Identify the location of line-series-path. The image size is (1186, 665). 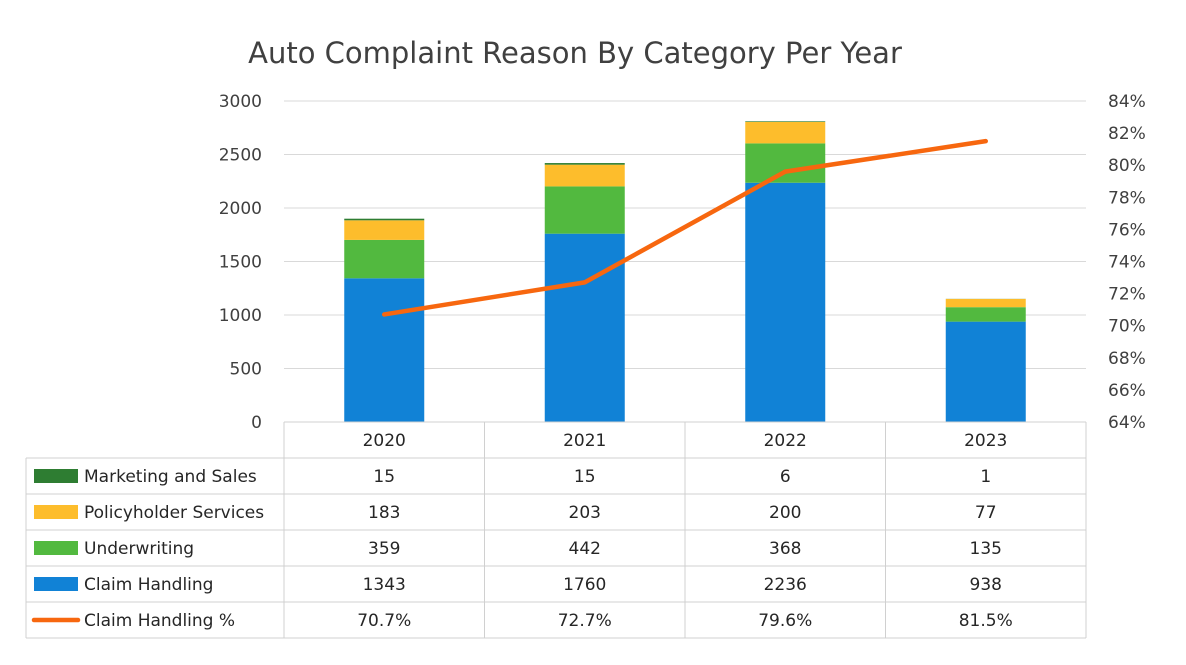
(685, 227).